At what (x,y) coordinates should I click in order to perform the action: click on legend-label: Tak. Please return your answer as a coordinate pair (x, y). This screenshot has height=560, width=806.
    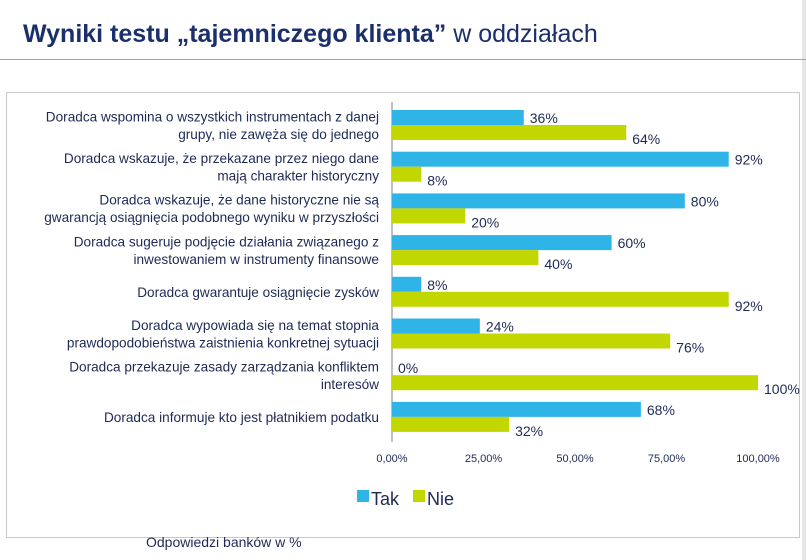
    Looking at the image, I should click on (385, 499).